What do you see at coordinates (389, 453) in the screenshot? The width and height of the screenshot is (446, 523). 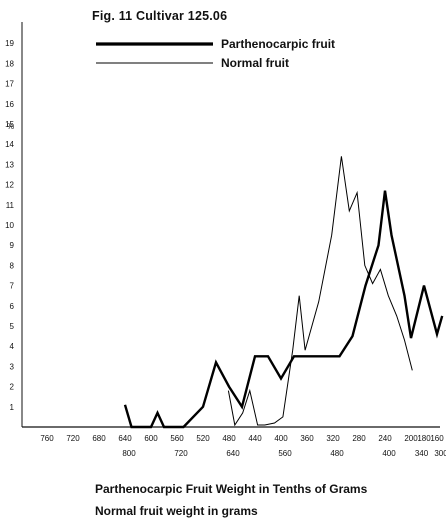 I see `x-tick-label-secondary: 400` at bounding box center [389, 453].